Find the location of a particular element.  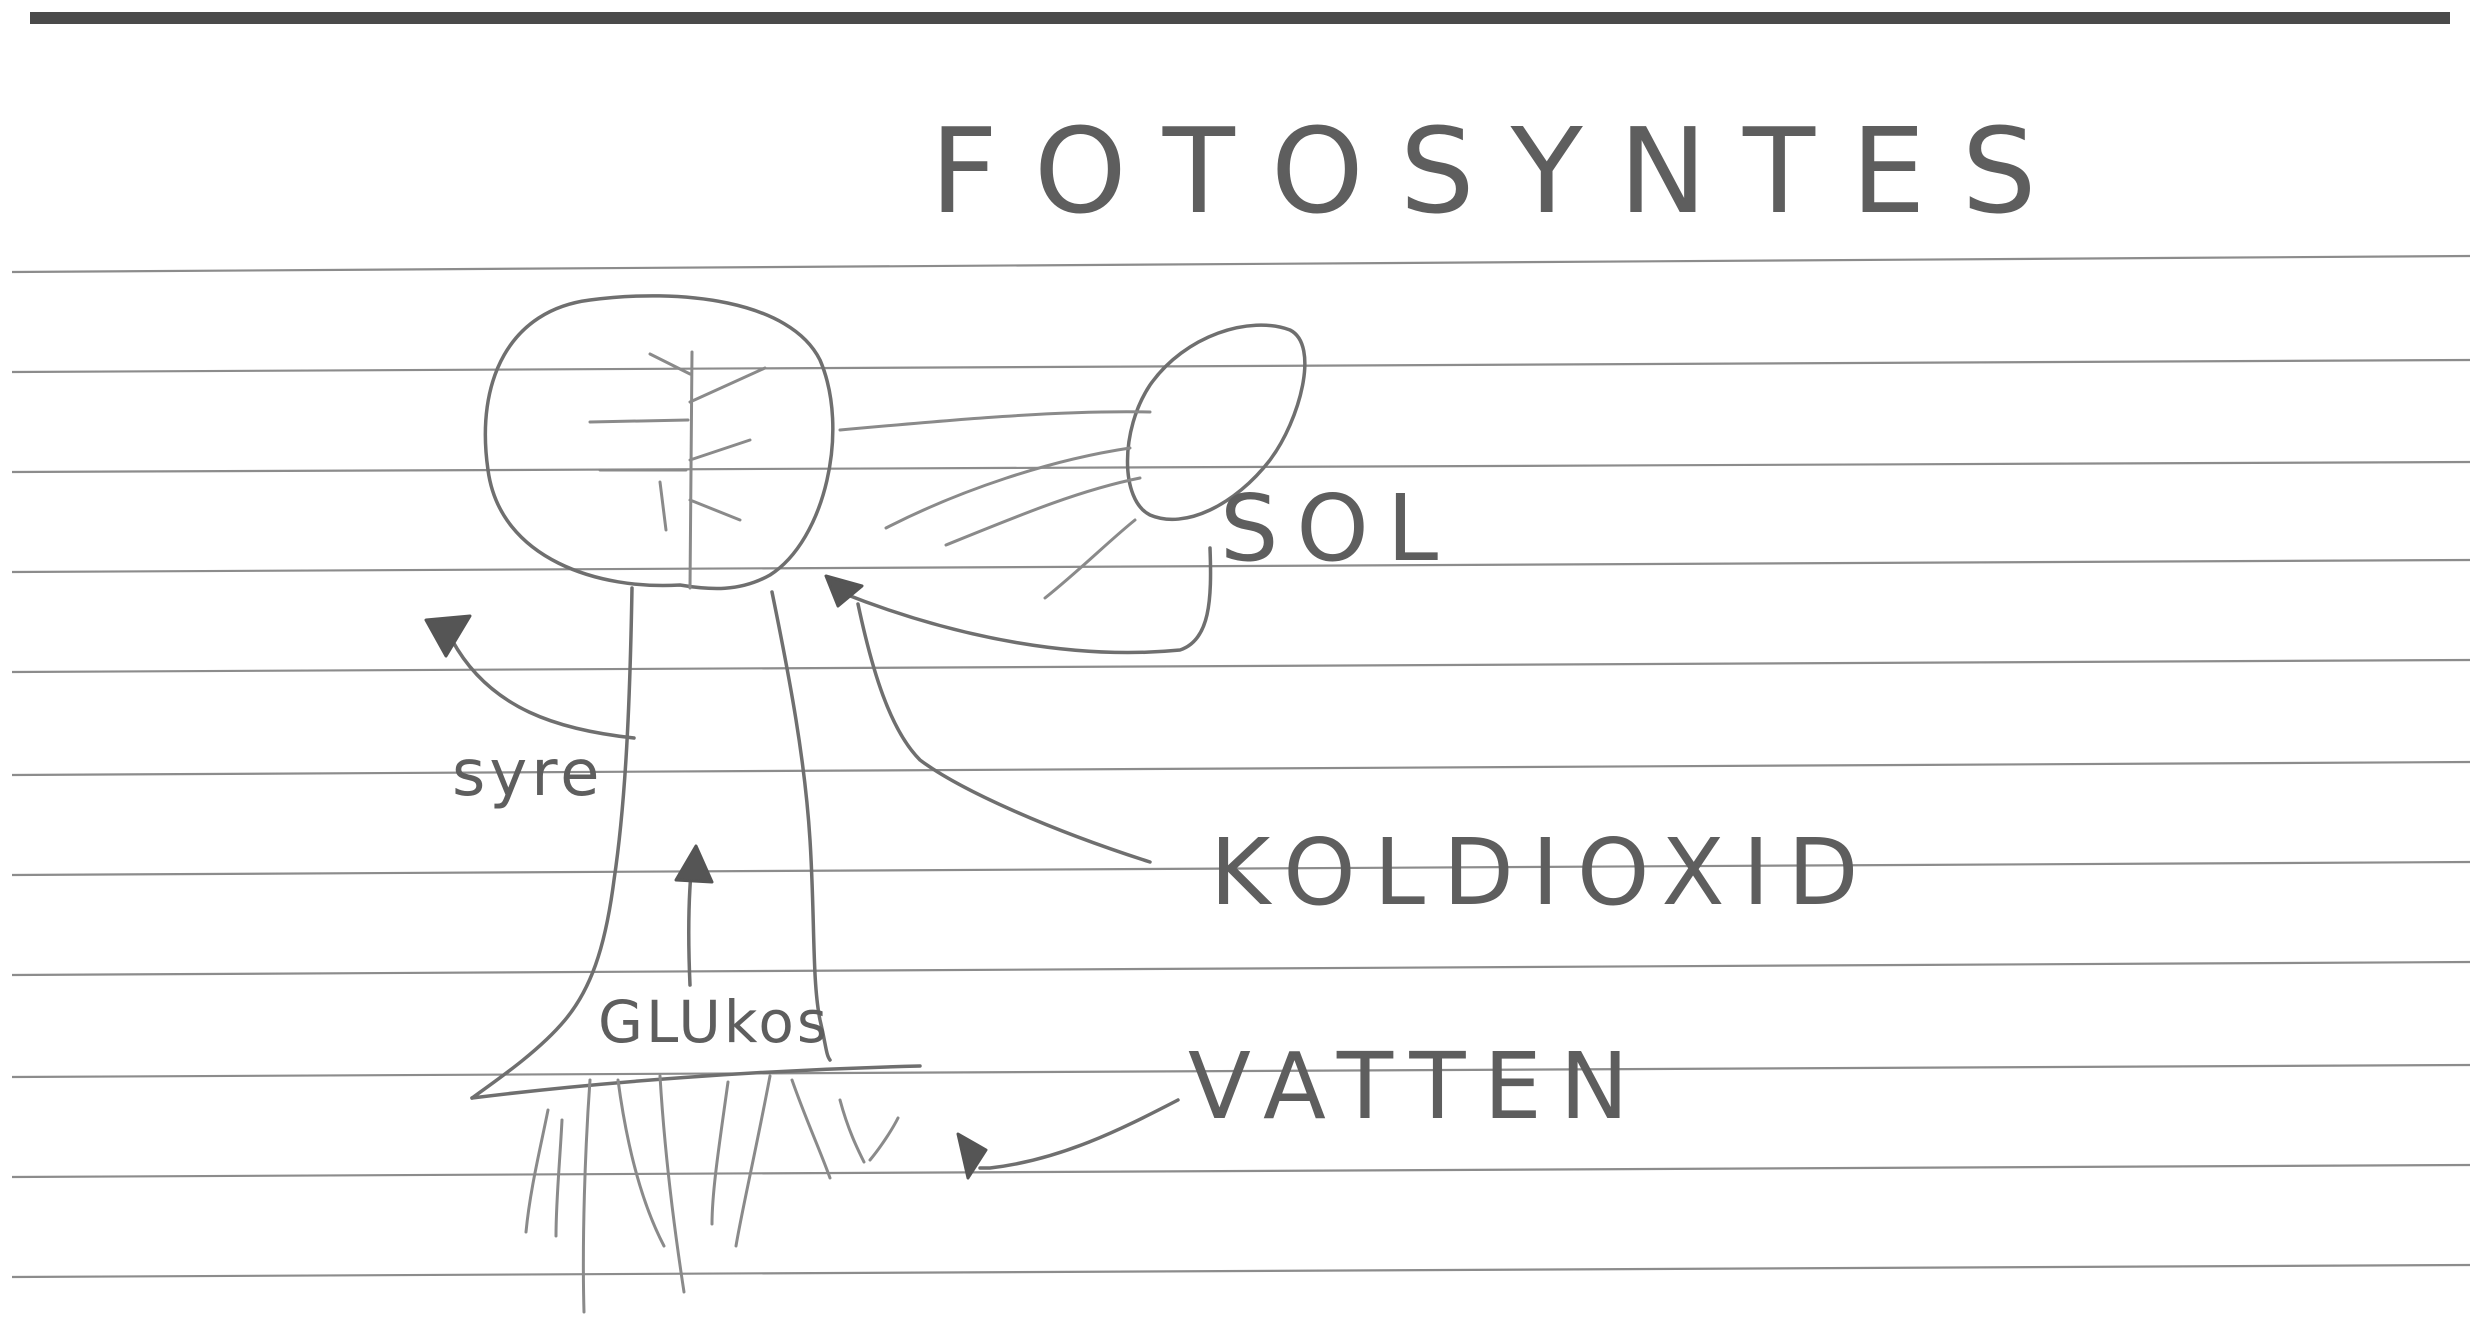

water-arrow-line is located at coordinates (1079, 1134).